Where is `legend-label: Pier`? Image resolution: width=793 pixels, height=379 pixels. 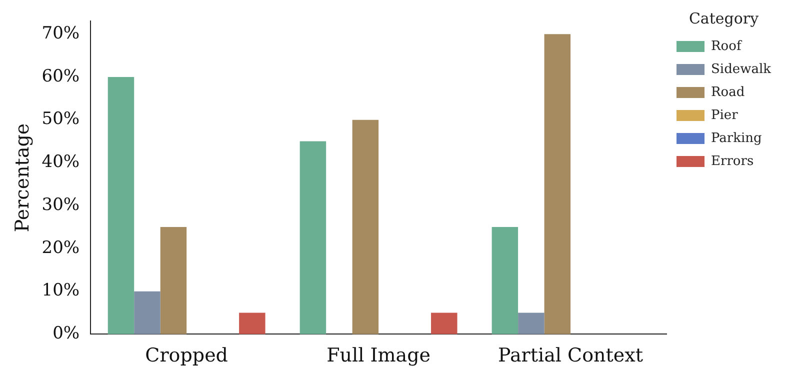 legend-label: Pier is located at coordinates (725, 115).